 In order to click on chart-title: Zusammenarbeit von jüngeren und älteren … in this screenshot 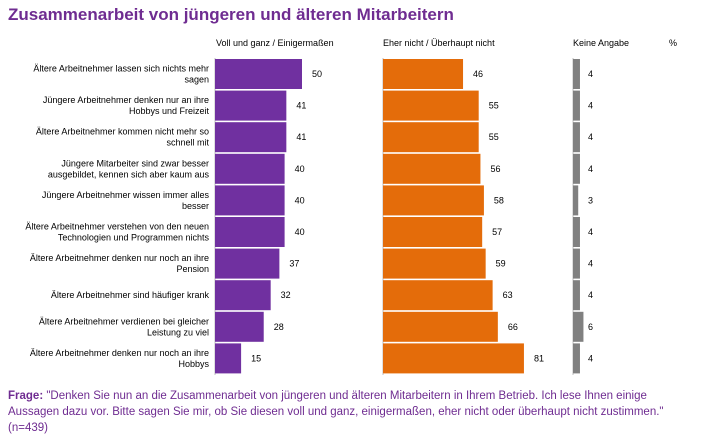, I will do `click(231, 14)`.